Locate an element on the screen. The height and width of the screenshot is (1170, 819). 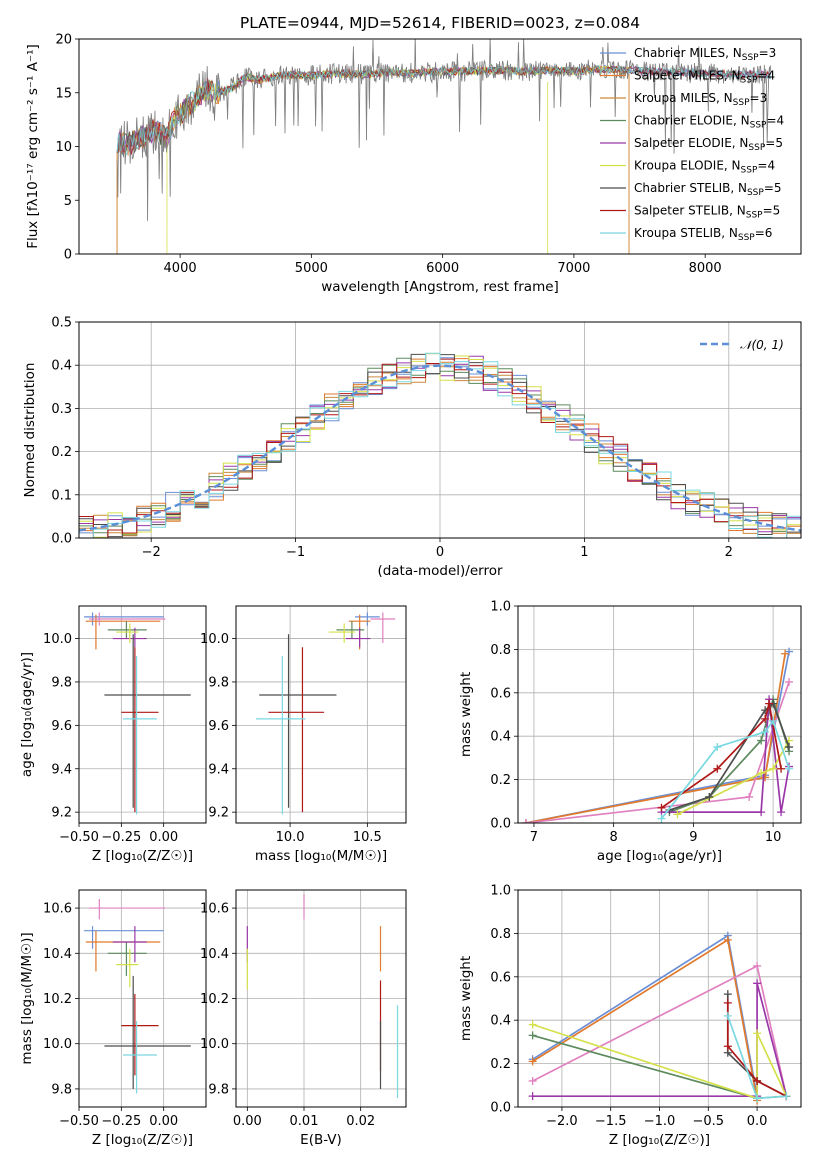
y-tick-label: 9.2 is located at coordinates (218, 813).